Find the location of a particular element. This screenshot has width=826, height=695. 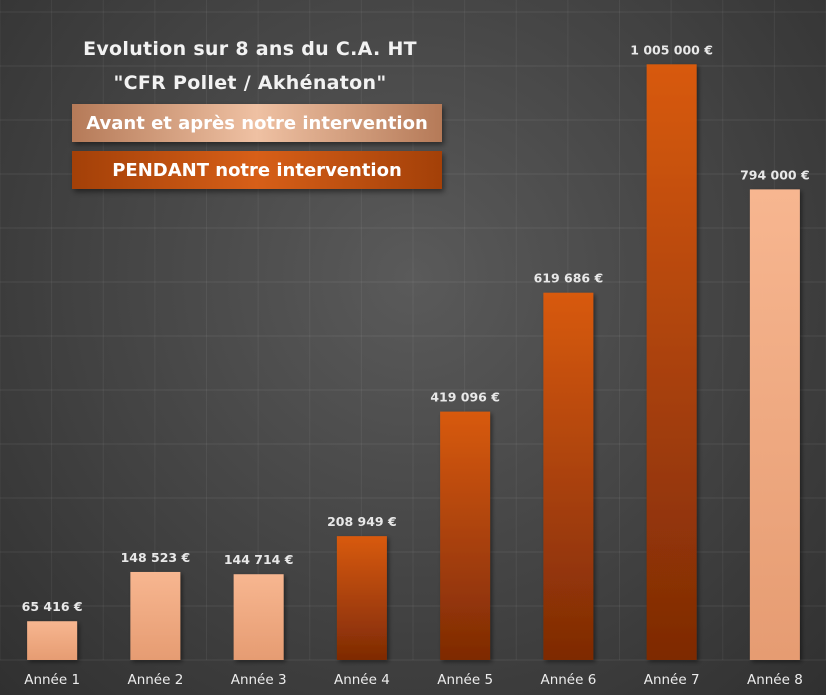

data-label-7: 1 005 000 € is located at coordinates (671, 49).